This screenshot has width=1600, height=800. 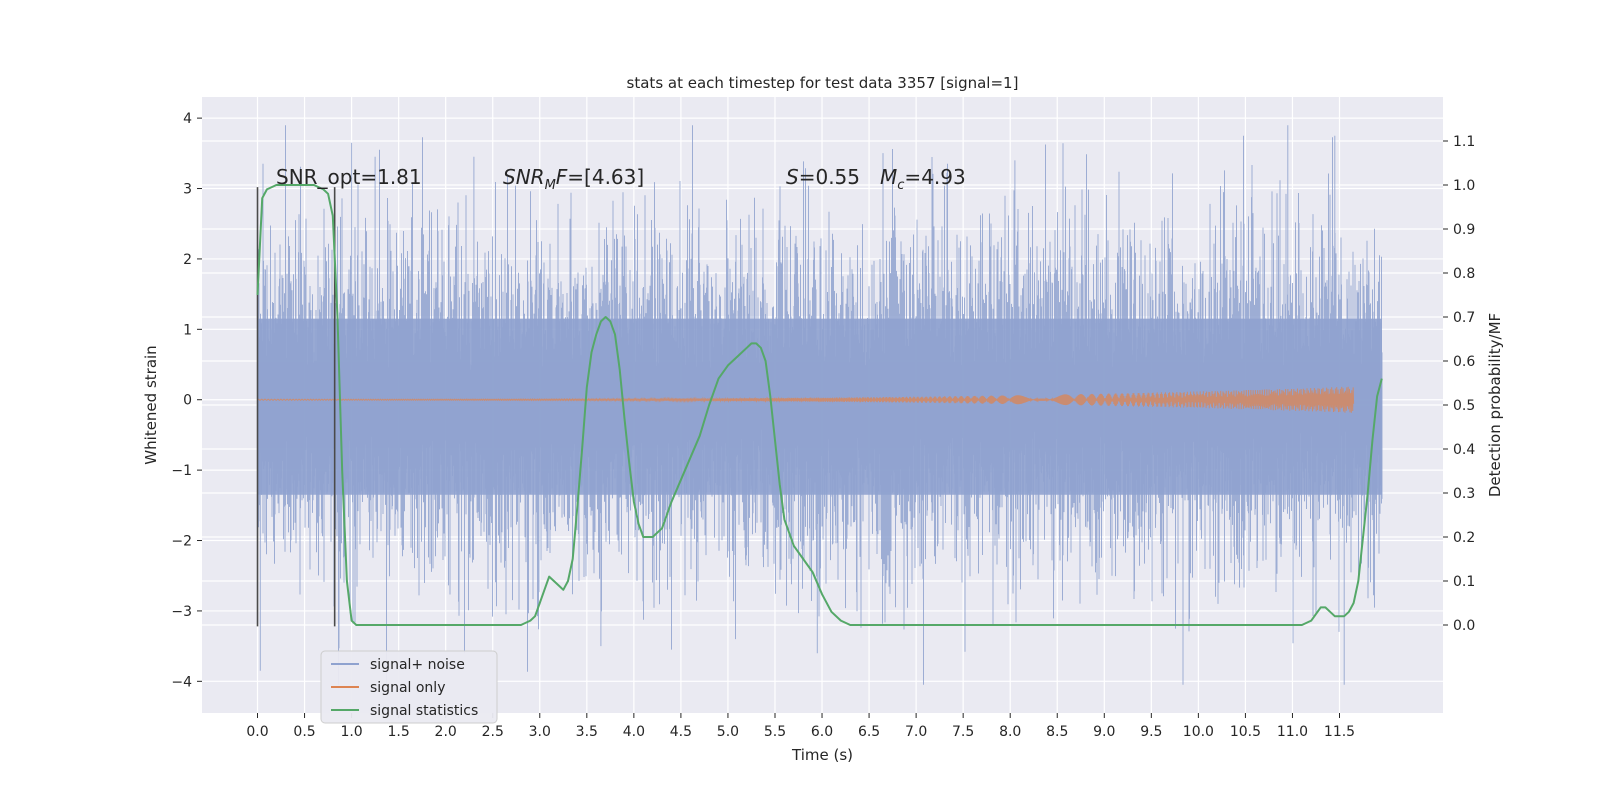 I want to click on y2-tick-label: 0.0, so click(x=1464, y=626).